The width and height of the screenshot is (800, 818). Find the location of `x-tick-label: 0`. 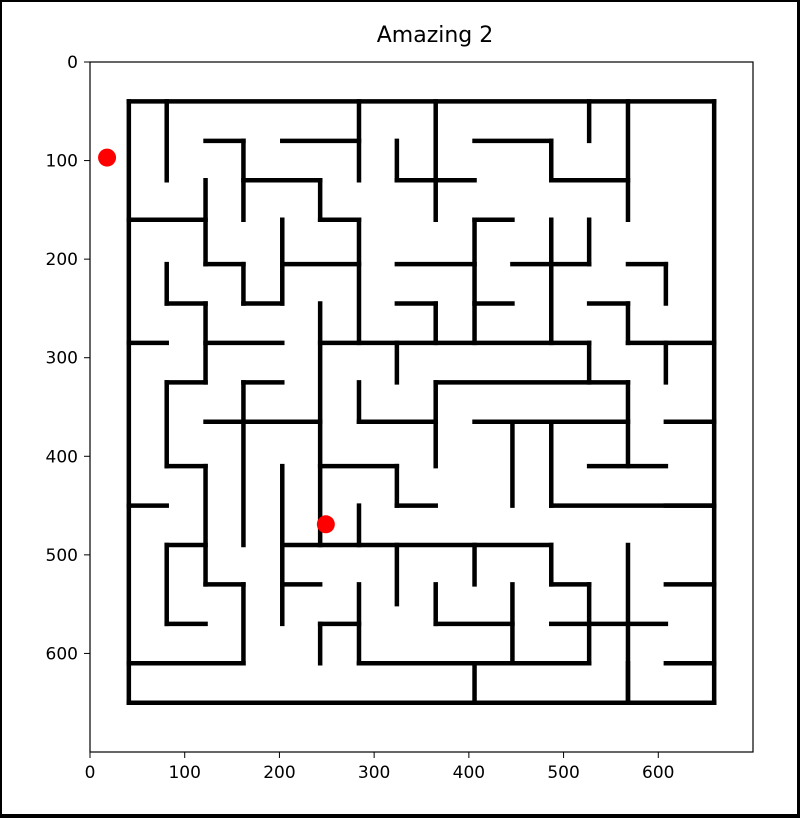

x-tick-label: 0 is located at coordinates (90, 773).